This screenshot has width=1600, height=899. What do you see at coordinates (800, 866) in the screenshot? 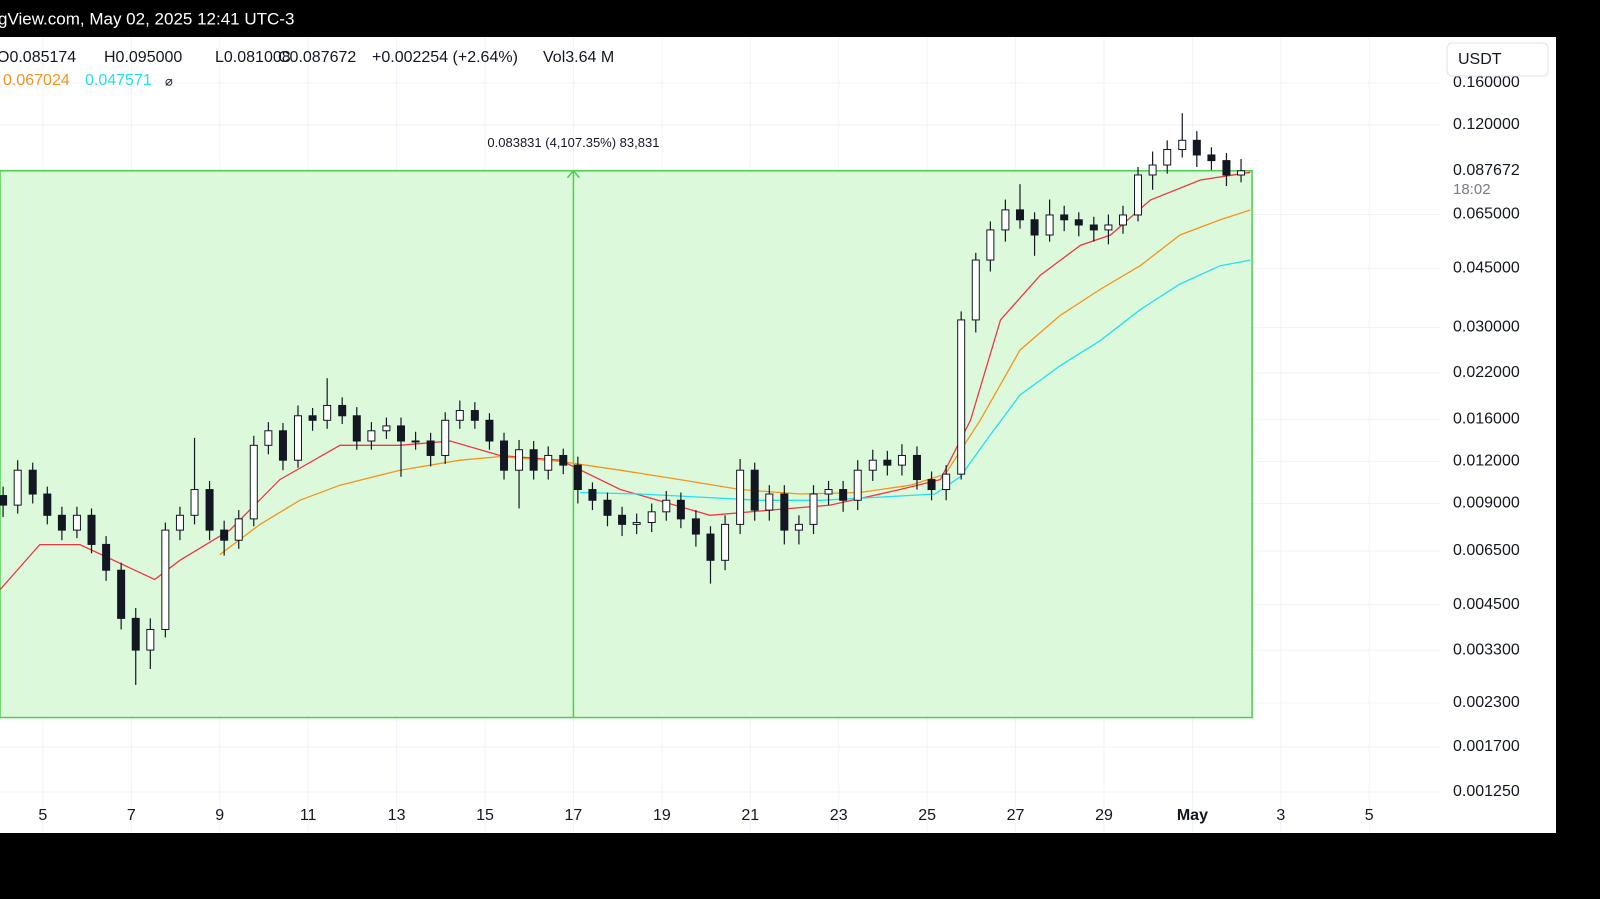
I see `bottom-band` at bounding box center [800, 866].